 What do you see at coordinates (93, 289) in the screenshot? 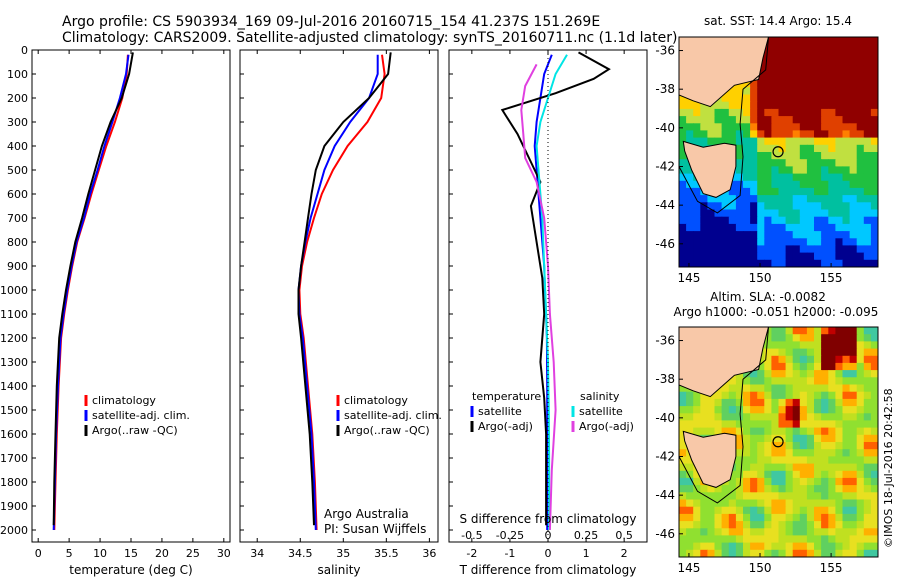
I see `series-line-Argo(..raw -QC)` at bounding box center [93, 289].